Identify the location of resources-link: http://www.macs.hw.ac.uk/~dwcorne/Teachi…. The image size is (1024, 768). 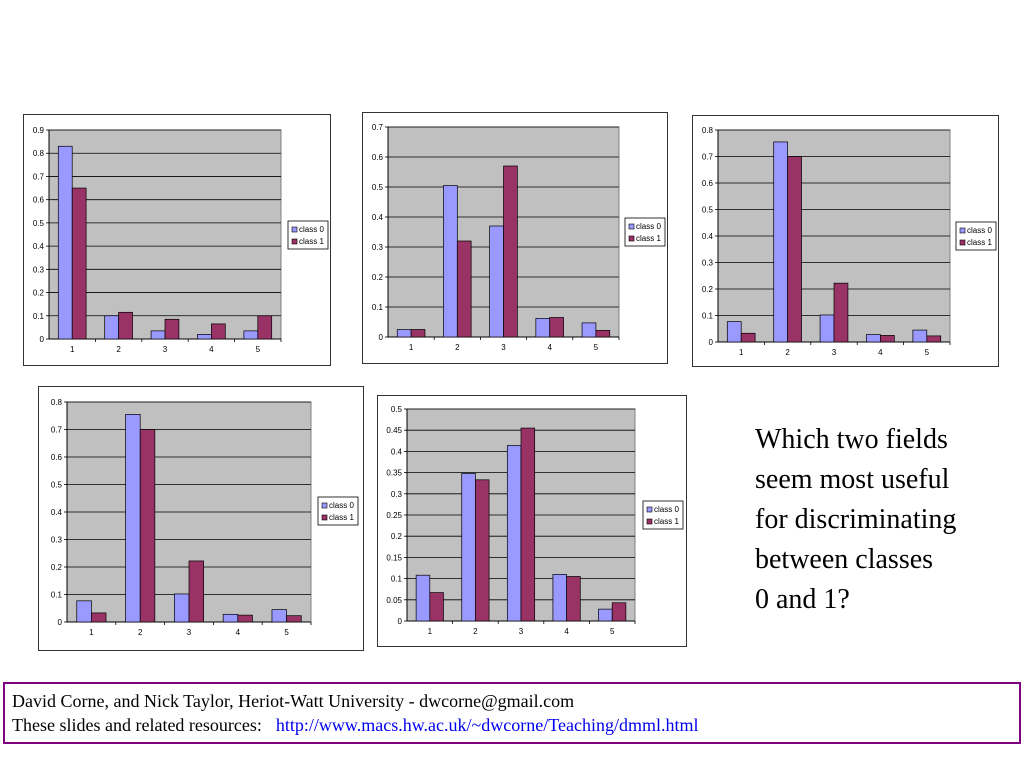
(487, 725).